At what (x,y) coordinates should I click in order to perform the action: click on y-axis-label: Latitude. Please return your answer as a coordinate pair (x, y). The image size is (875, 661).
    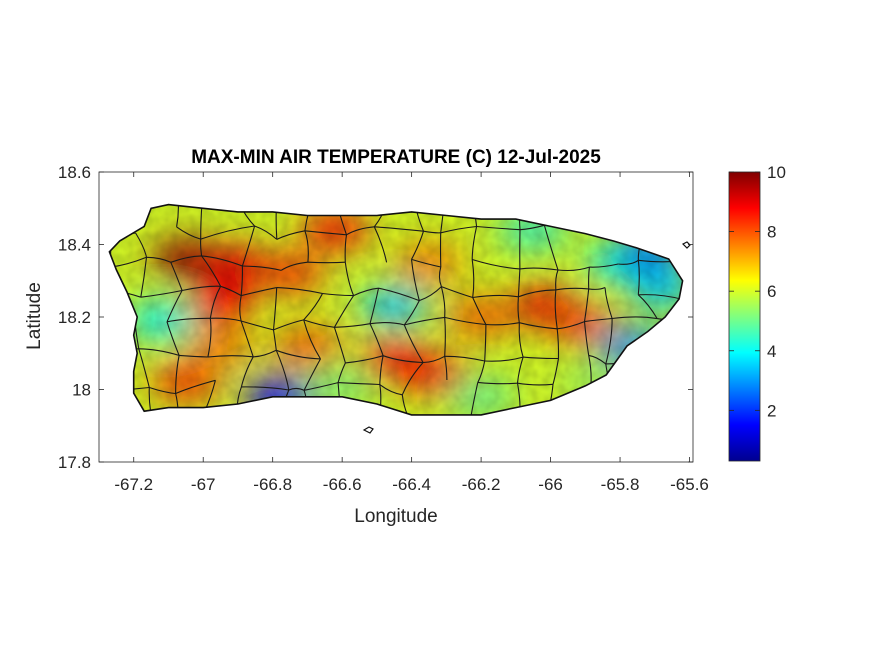
    Looking at the image, I should click on (34, 316).